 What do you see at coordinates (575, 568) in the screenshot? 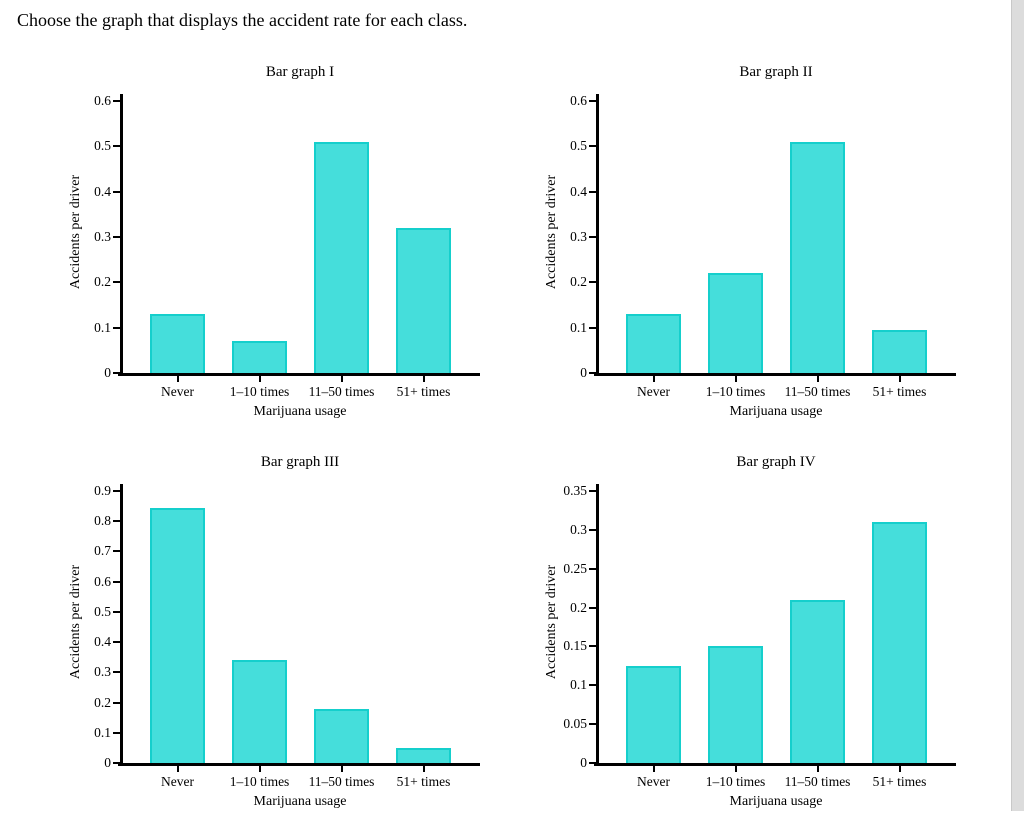
I see `y-tick-label: 0.25` at bounding box center [575, 568].